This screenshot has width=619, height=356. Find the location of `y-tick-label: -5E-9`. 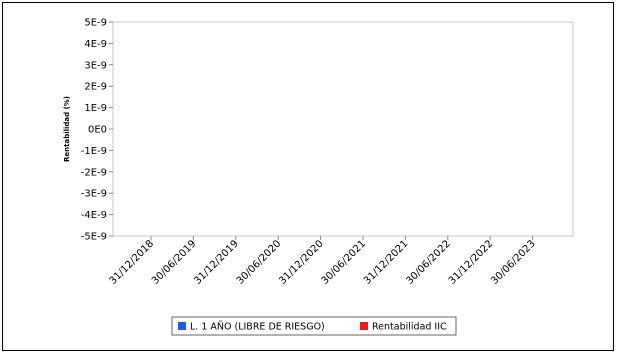

y-tick-label: -5E-9 is located at coordinates (94, 237).